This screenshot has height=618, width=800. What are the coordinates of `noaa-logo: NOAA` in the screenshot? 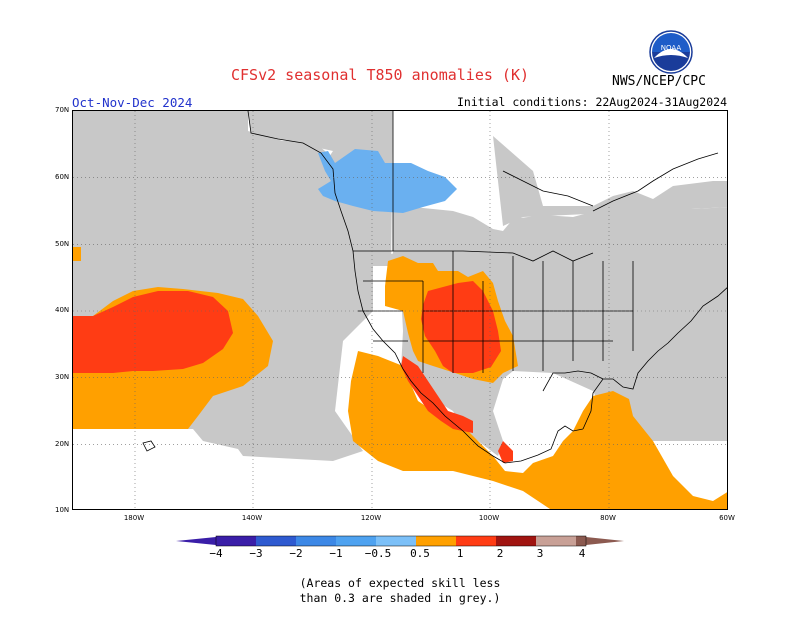 It's located at (671, 52).